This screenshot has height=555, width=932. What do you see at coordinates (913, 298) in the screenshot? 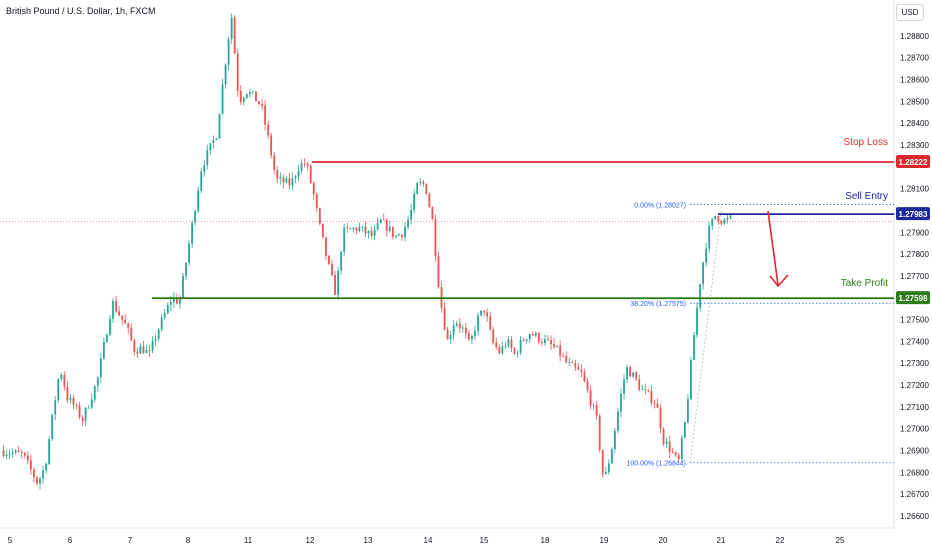
I see `level-price-tag` at bounding box center [913, 298].